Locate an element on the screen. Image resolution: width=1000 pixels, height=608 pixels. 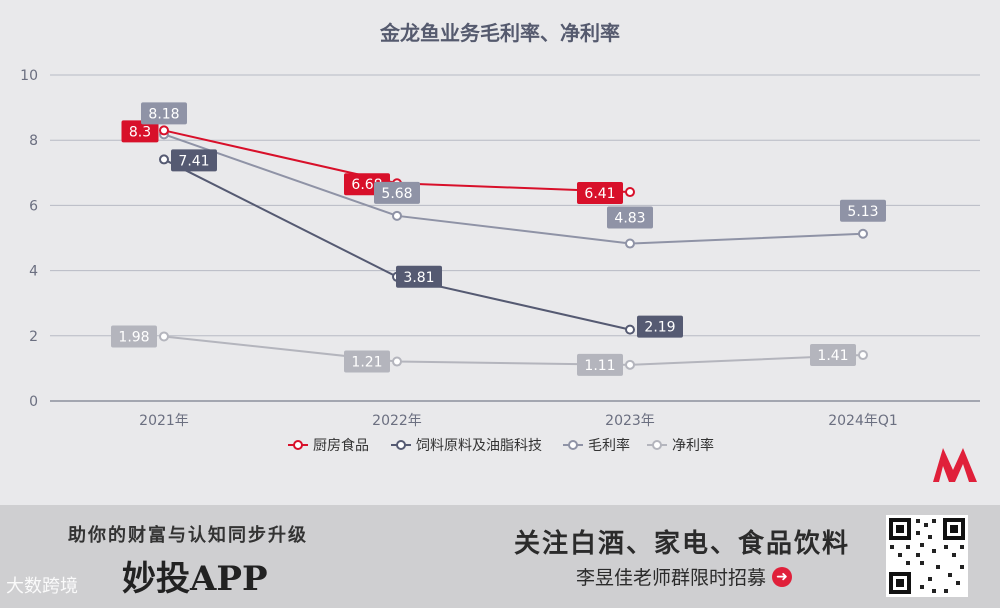
data-label: 1.41 is located at coordinates (833, 355).